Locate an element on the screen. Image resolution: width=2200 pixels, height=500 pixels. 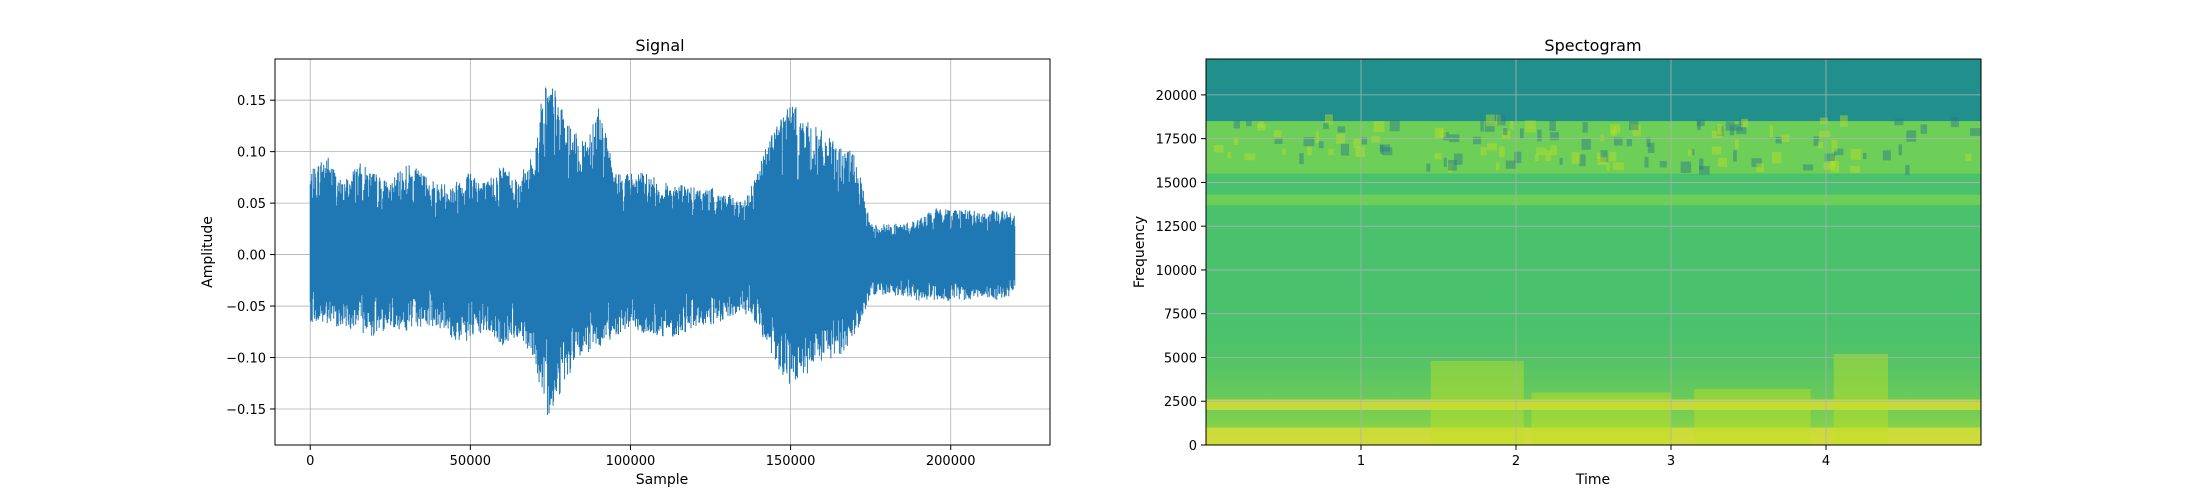
spectrogram-y-tick-label: 12500 is located at coordinates (1176, 227).